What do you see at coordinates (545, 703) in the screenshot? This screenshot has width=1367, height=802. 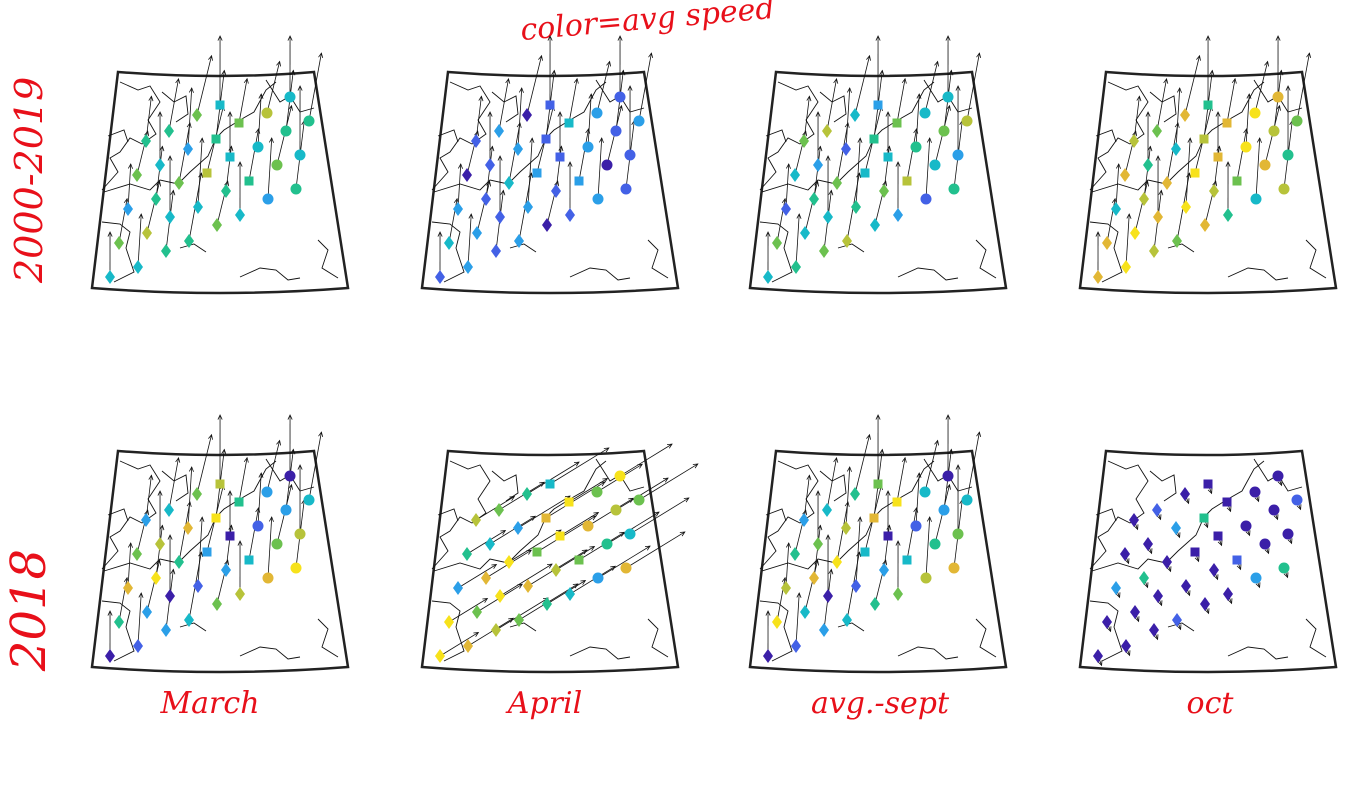 I see `column-label-april: April` at bounding box center [545, 703].